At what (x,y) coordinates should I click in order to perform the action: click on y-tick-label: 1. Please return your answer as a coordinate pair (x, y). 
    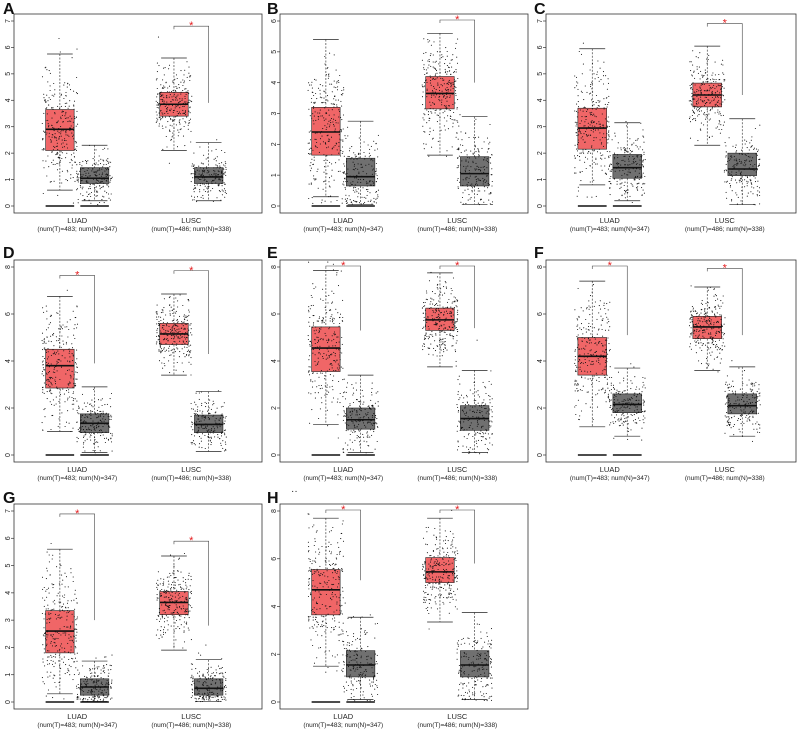
    Looking at the image, I should click on (540, 180).